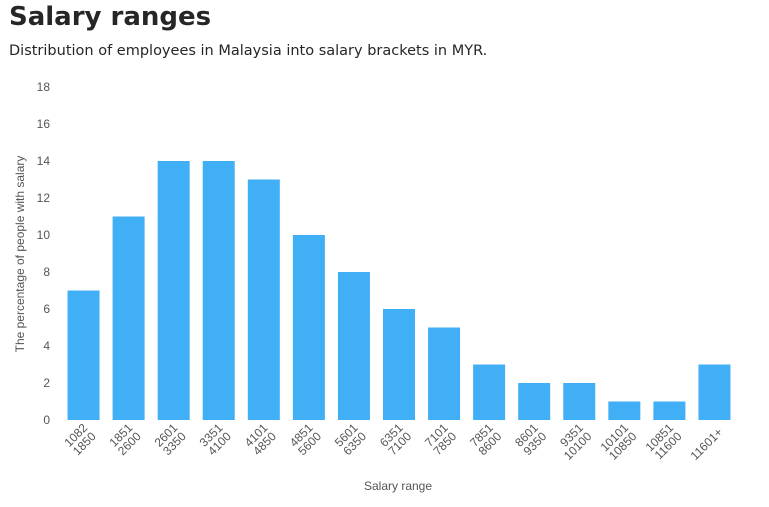 The height and width of the screenshot is (507, 769). I want to click on x-tick-label: 63517100, so click(395, 439).